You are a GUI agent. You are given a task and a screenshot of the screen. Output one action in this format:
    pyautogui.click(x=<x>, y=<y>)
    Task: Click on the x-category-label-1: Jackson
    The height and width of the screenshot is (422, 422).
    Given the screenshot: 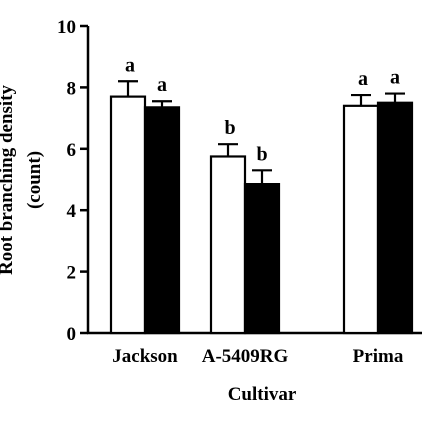 What is the action you would take?
    pyautogui.click(x=145, y=356)
    